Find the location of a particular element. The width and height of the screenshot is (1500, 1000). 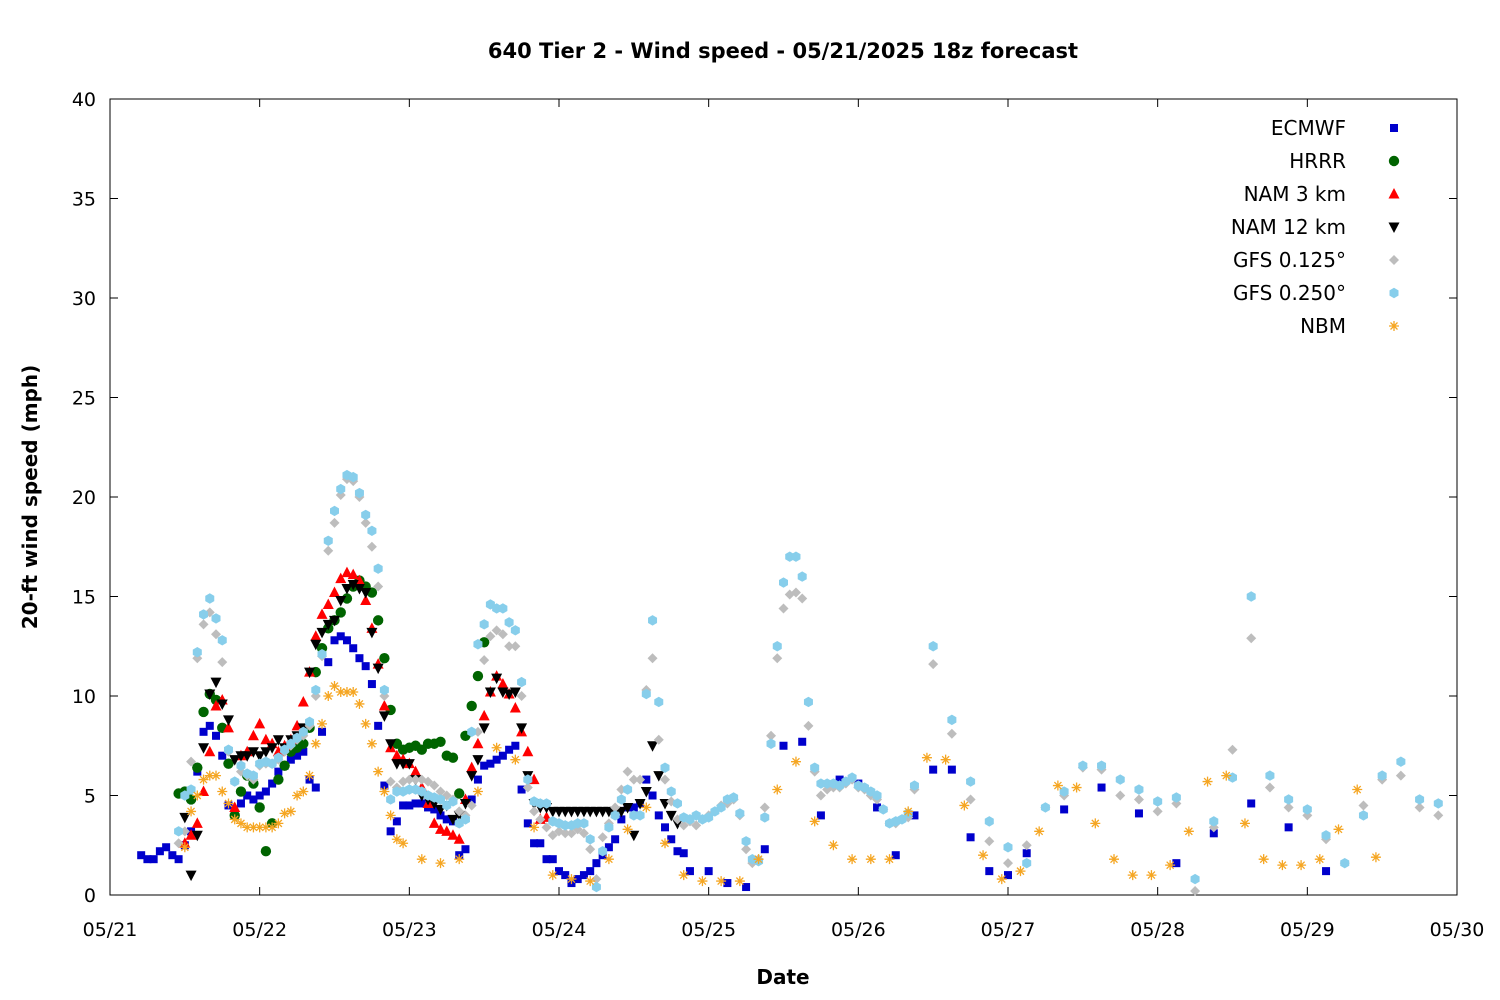

x-tick-label: 05/24 is located at coordinates (559, 930).